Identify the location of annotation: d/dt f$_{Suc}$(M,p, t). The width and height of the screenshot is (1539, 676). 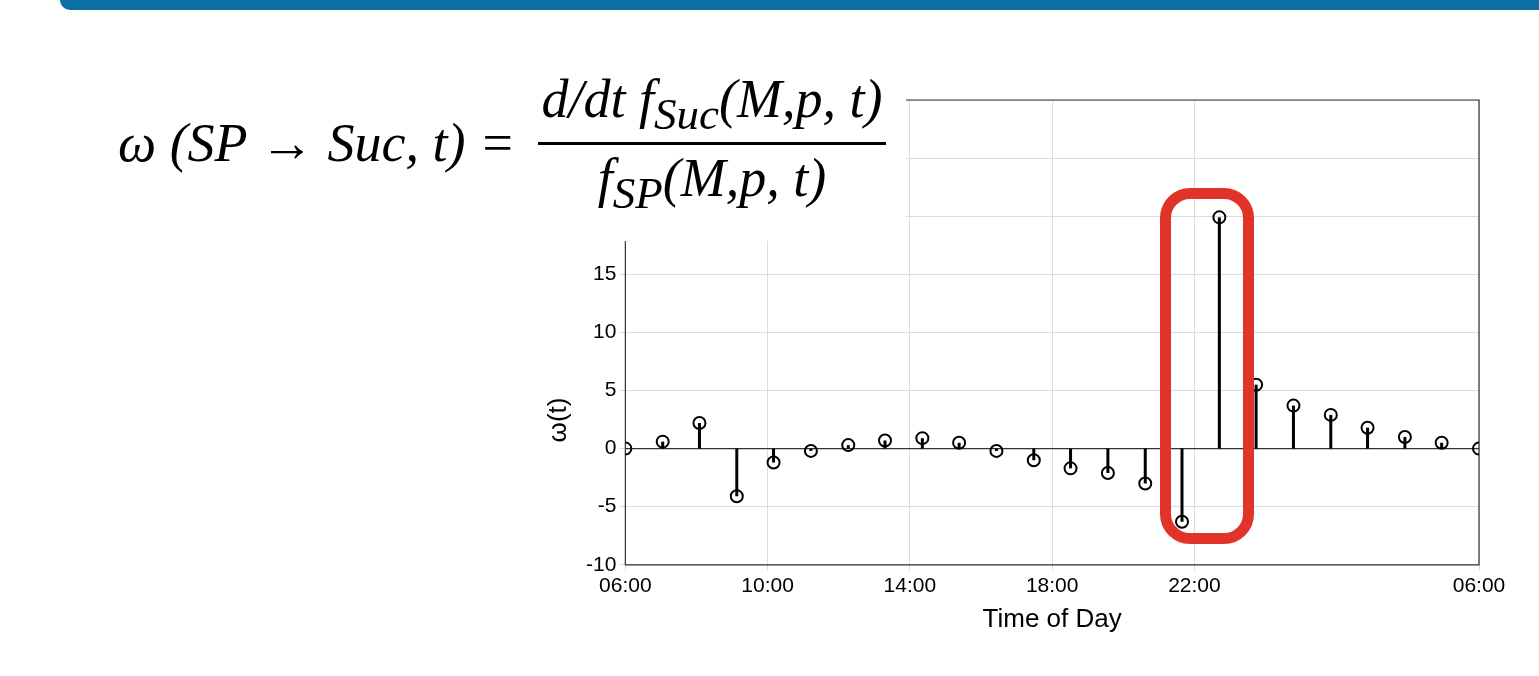
(712, 106).